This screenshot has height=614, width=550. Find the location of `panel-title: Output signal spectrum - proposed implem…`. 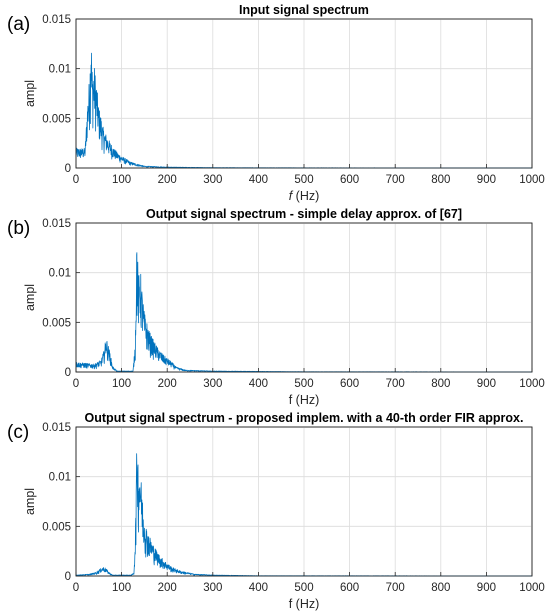

panel-title: Output signal spectrum - proposed implem… is located at coordinates (304, 418).